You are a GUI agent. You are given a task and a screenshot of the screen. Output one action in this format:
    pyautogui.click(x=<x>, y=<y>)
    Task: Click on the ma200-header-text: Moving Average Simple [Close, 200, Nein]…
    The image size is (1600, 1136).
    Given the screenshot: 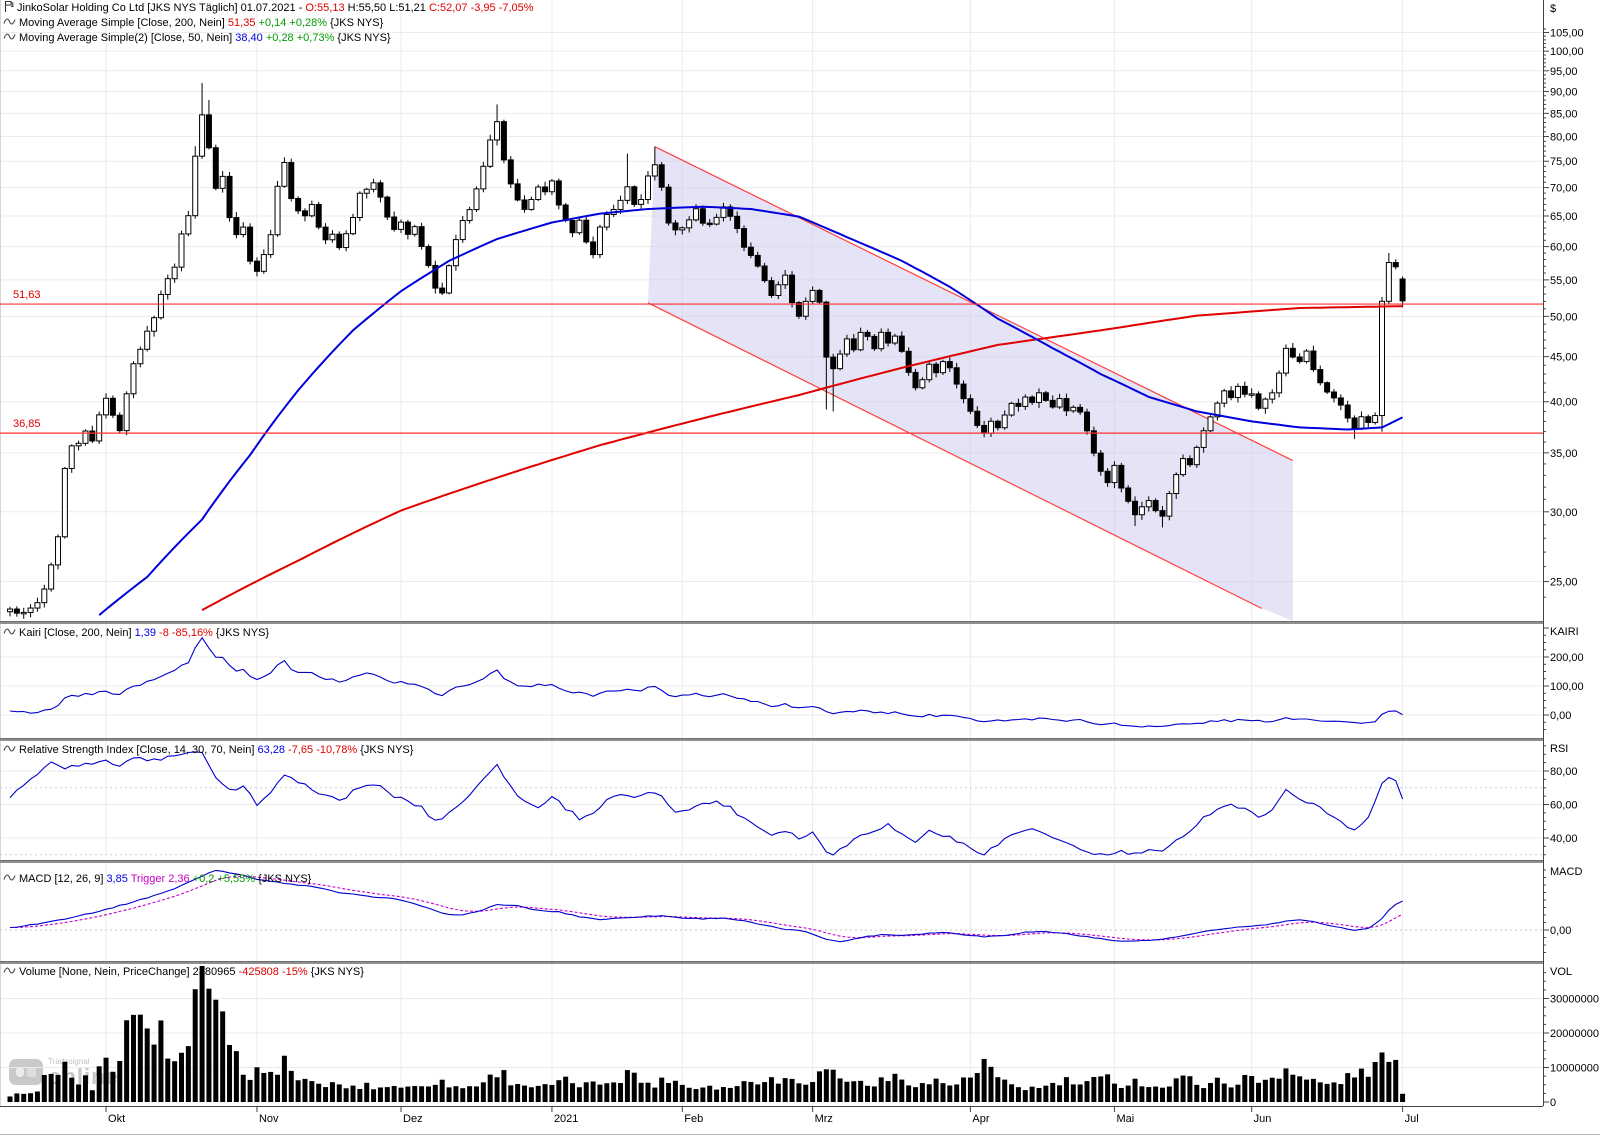 What is the action you would take?
    pyautogui.click(x=201, y=23)
    